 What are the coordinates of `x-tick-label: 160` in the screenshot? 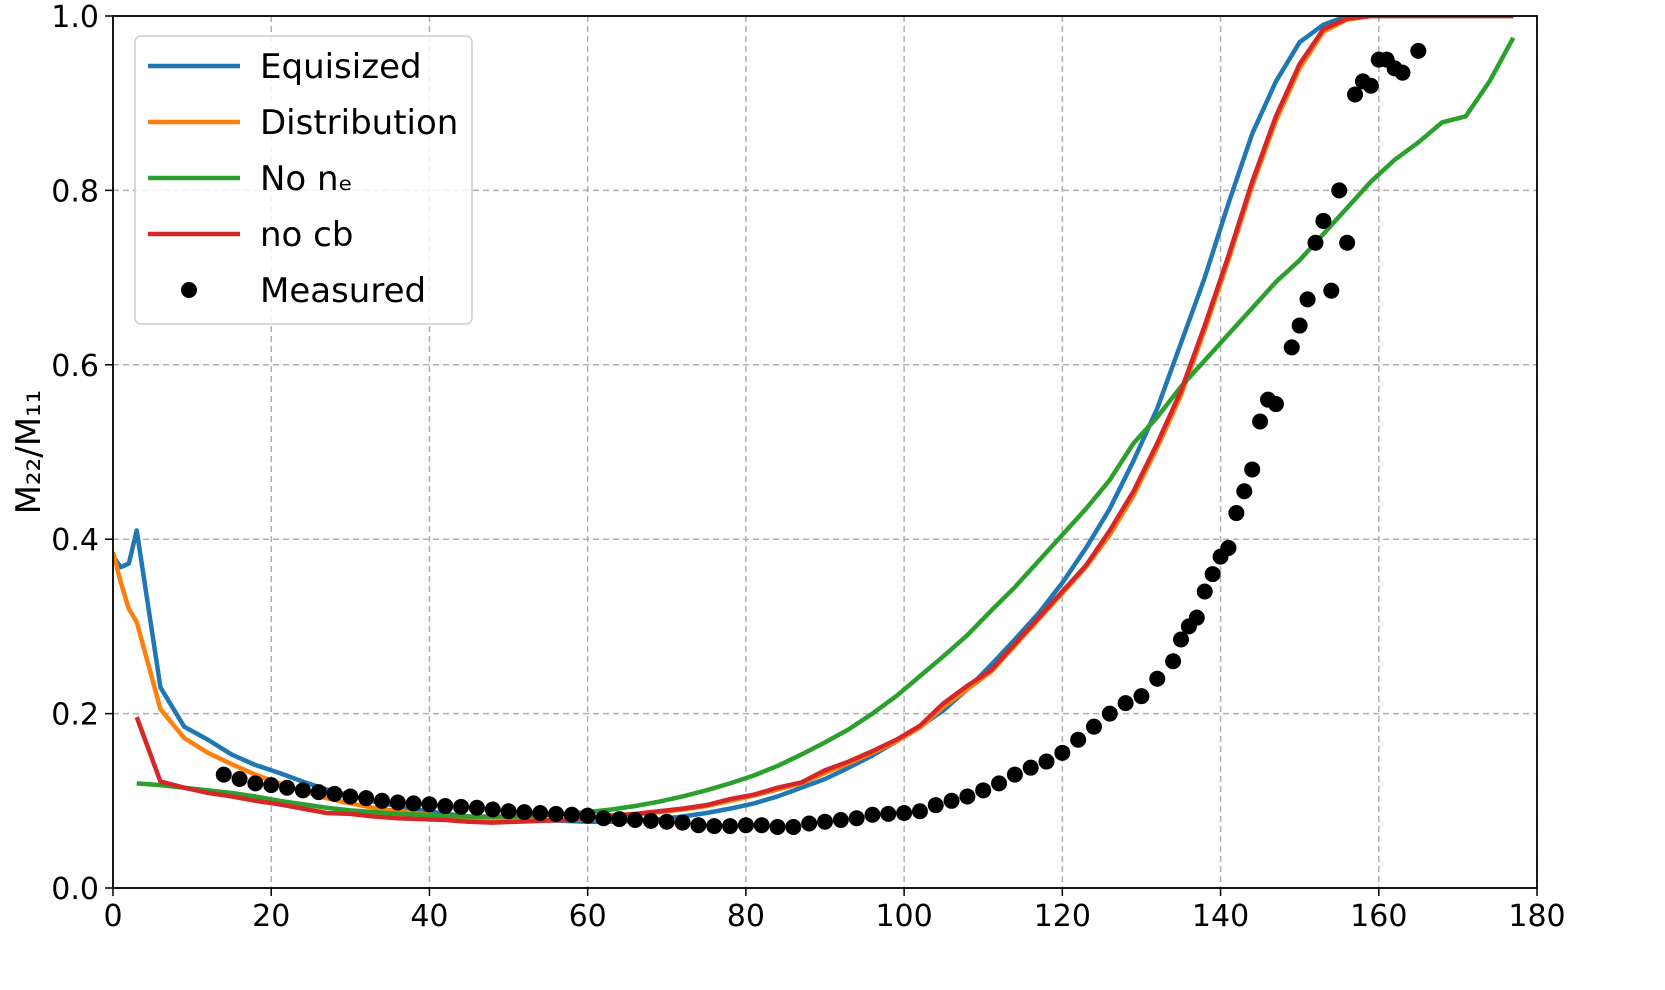 It's located at (1378, 916).